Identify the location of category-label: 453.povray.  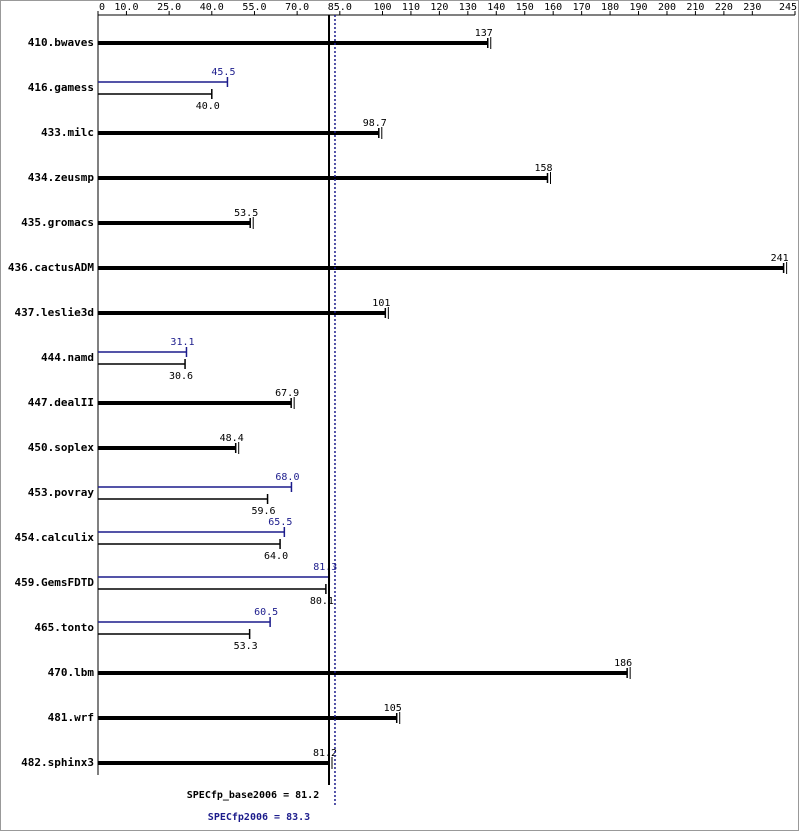
(61, 492).